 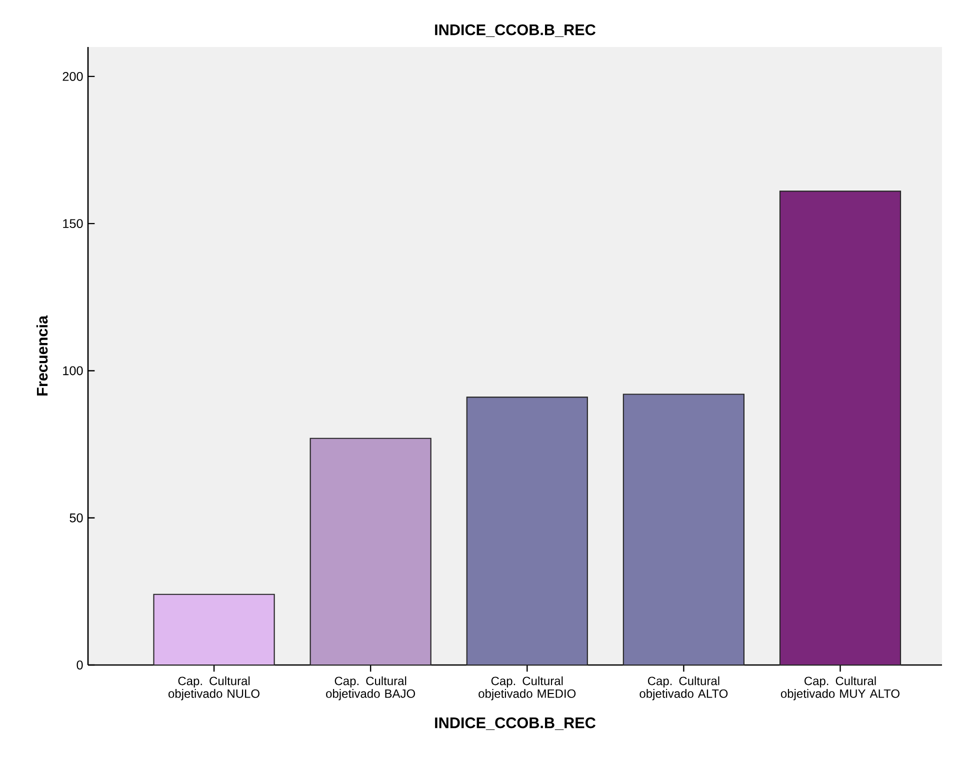 I want to click on x-tick-label: Cap. Cultural objetivado MUY ALTO, so click(x=840, y=688).